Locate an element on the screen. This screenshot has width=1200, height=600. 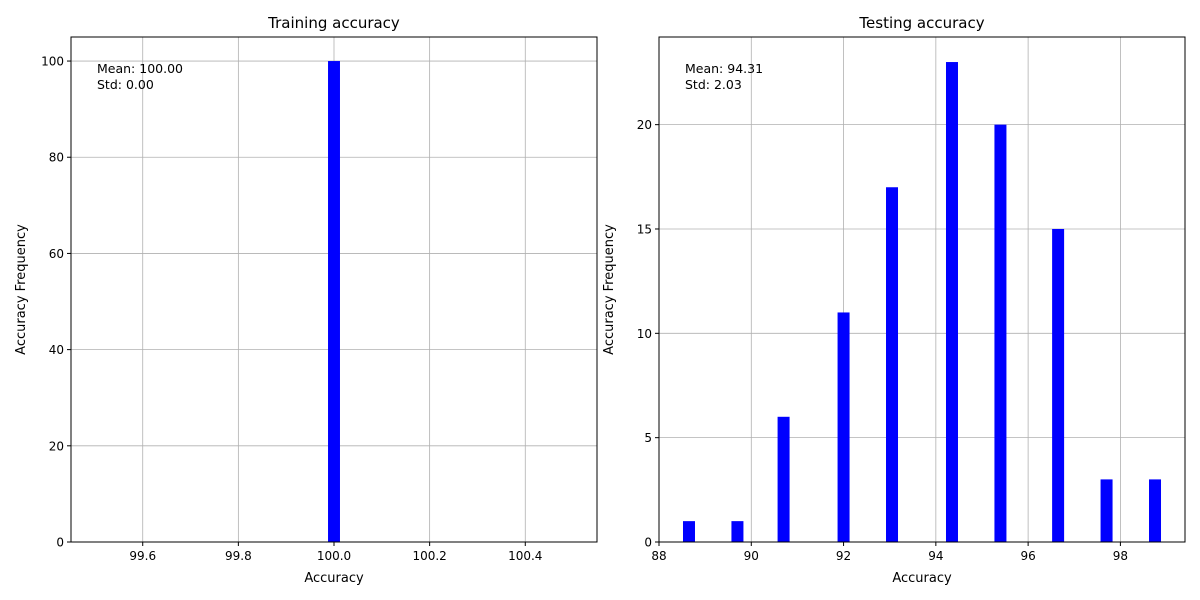
stats-annotation-line: Mean: 100.00 is located at coordinates (140, 68).